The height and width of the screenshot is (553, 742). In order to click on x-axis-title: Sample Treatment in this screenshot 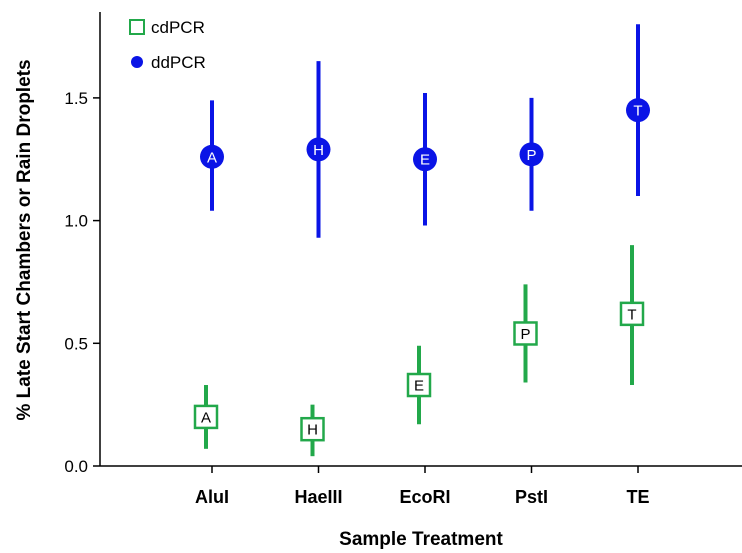, I will do `click(421, 539)`.